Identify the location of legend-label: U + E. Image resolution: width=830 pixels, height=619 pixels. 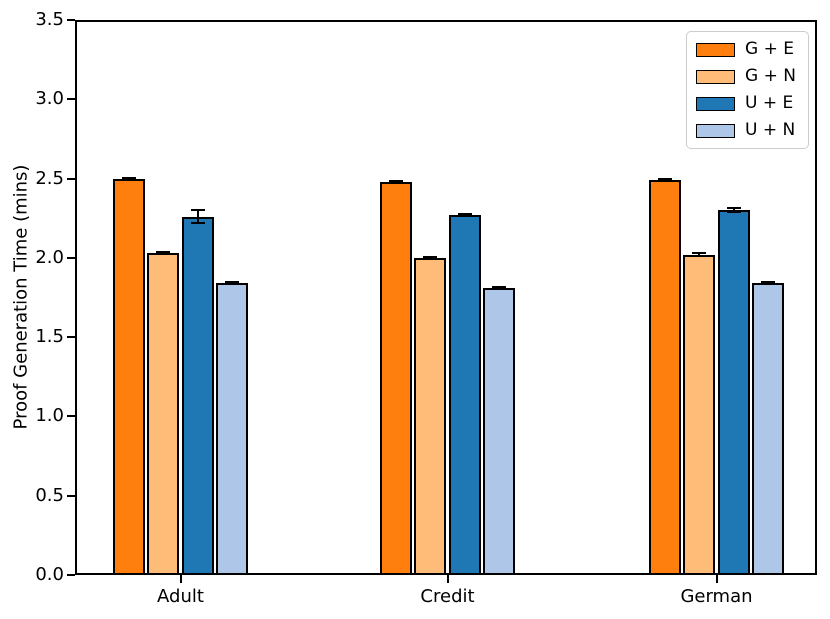
(769, 103).